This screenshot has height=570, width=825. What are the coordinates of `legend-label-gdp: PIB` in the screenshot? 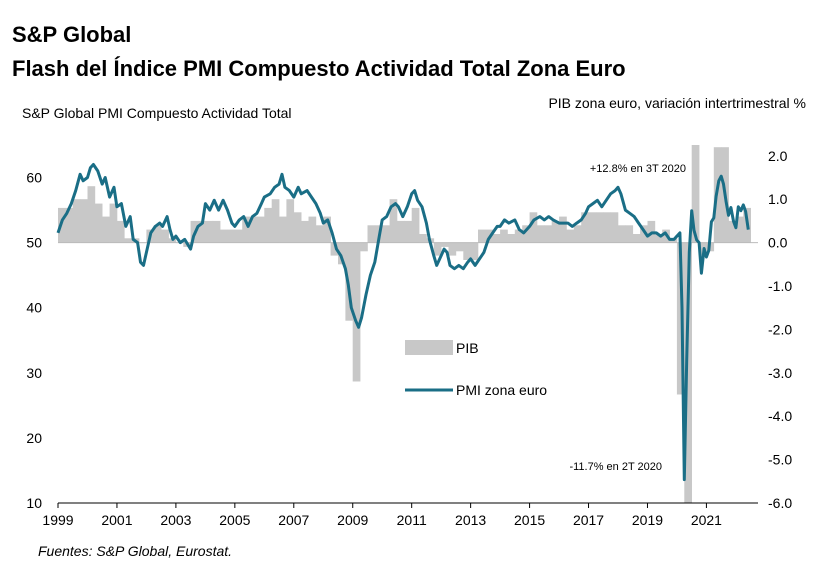 It's located at (467, 348).